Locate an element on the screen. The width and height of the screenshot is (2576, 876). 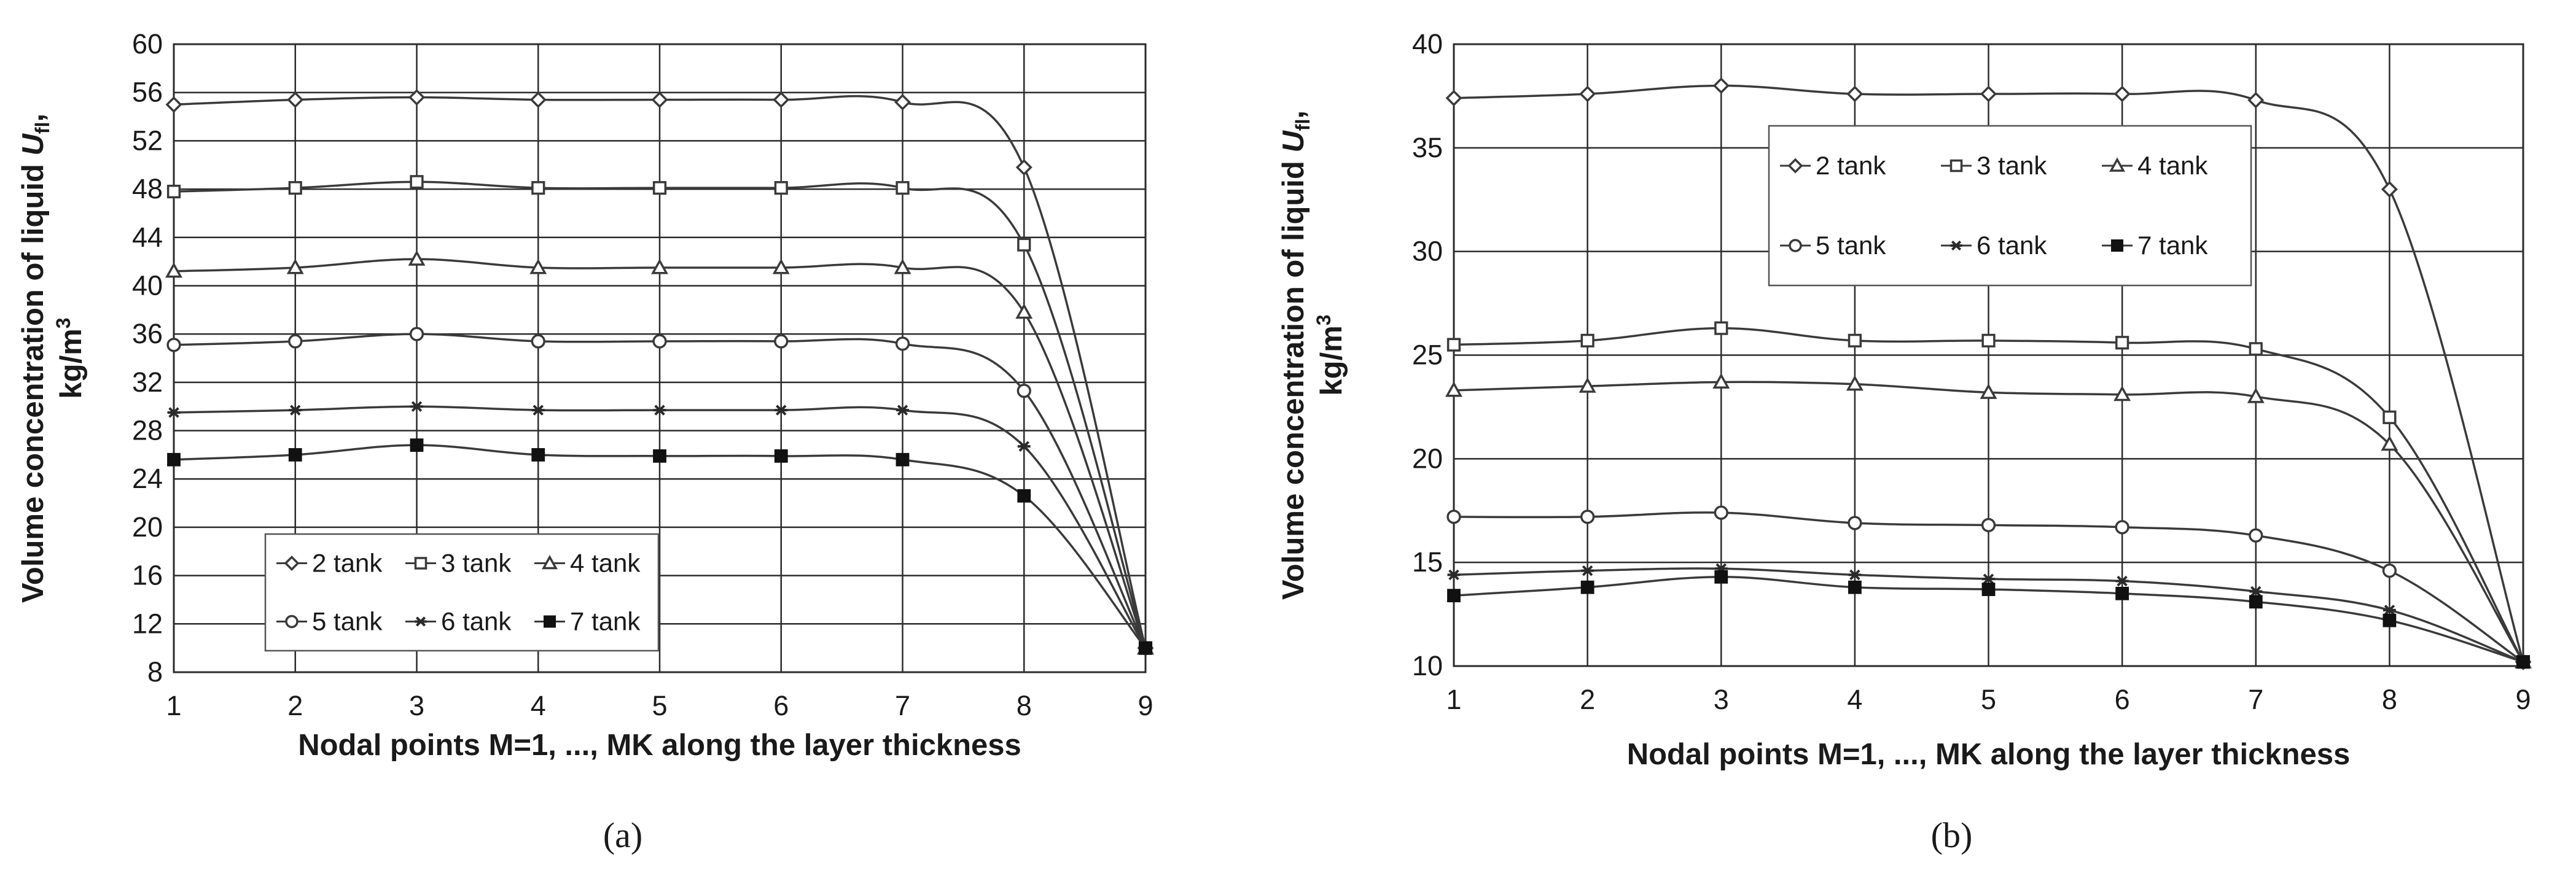
y-tick-label: 40 is located at coordinates (1427, 44).